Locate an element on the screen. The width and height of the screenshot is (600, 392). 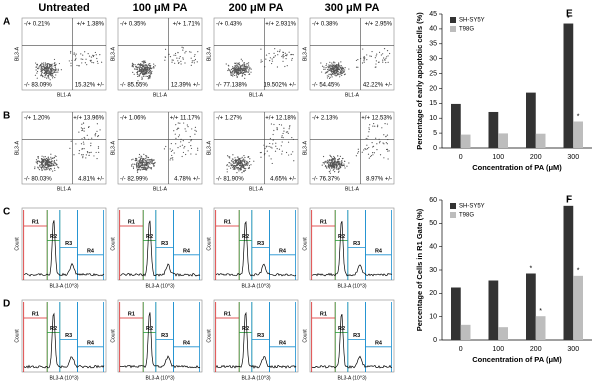
x-tick-label: 300 is located at coordinates (573, 157).